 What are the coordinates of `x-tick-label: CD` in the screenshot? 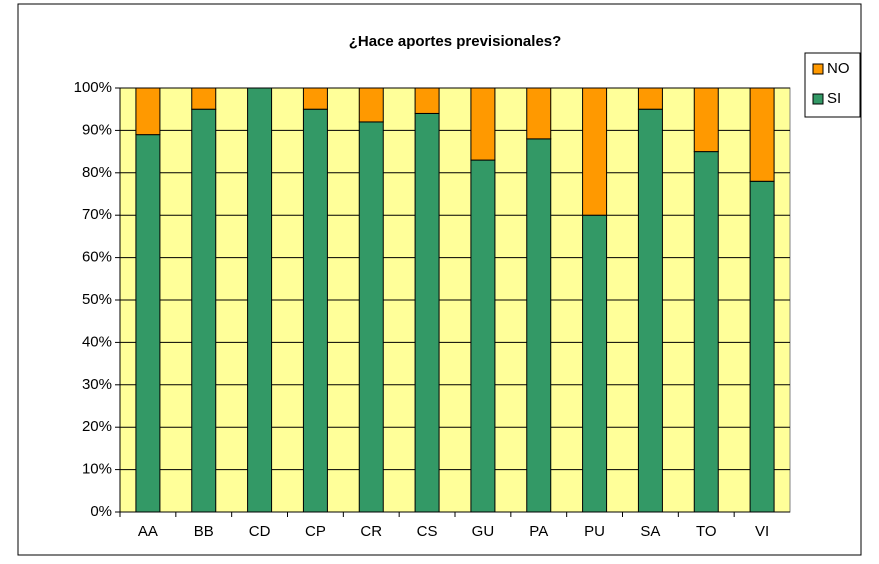 It's located at (260, 531).